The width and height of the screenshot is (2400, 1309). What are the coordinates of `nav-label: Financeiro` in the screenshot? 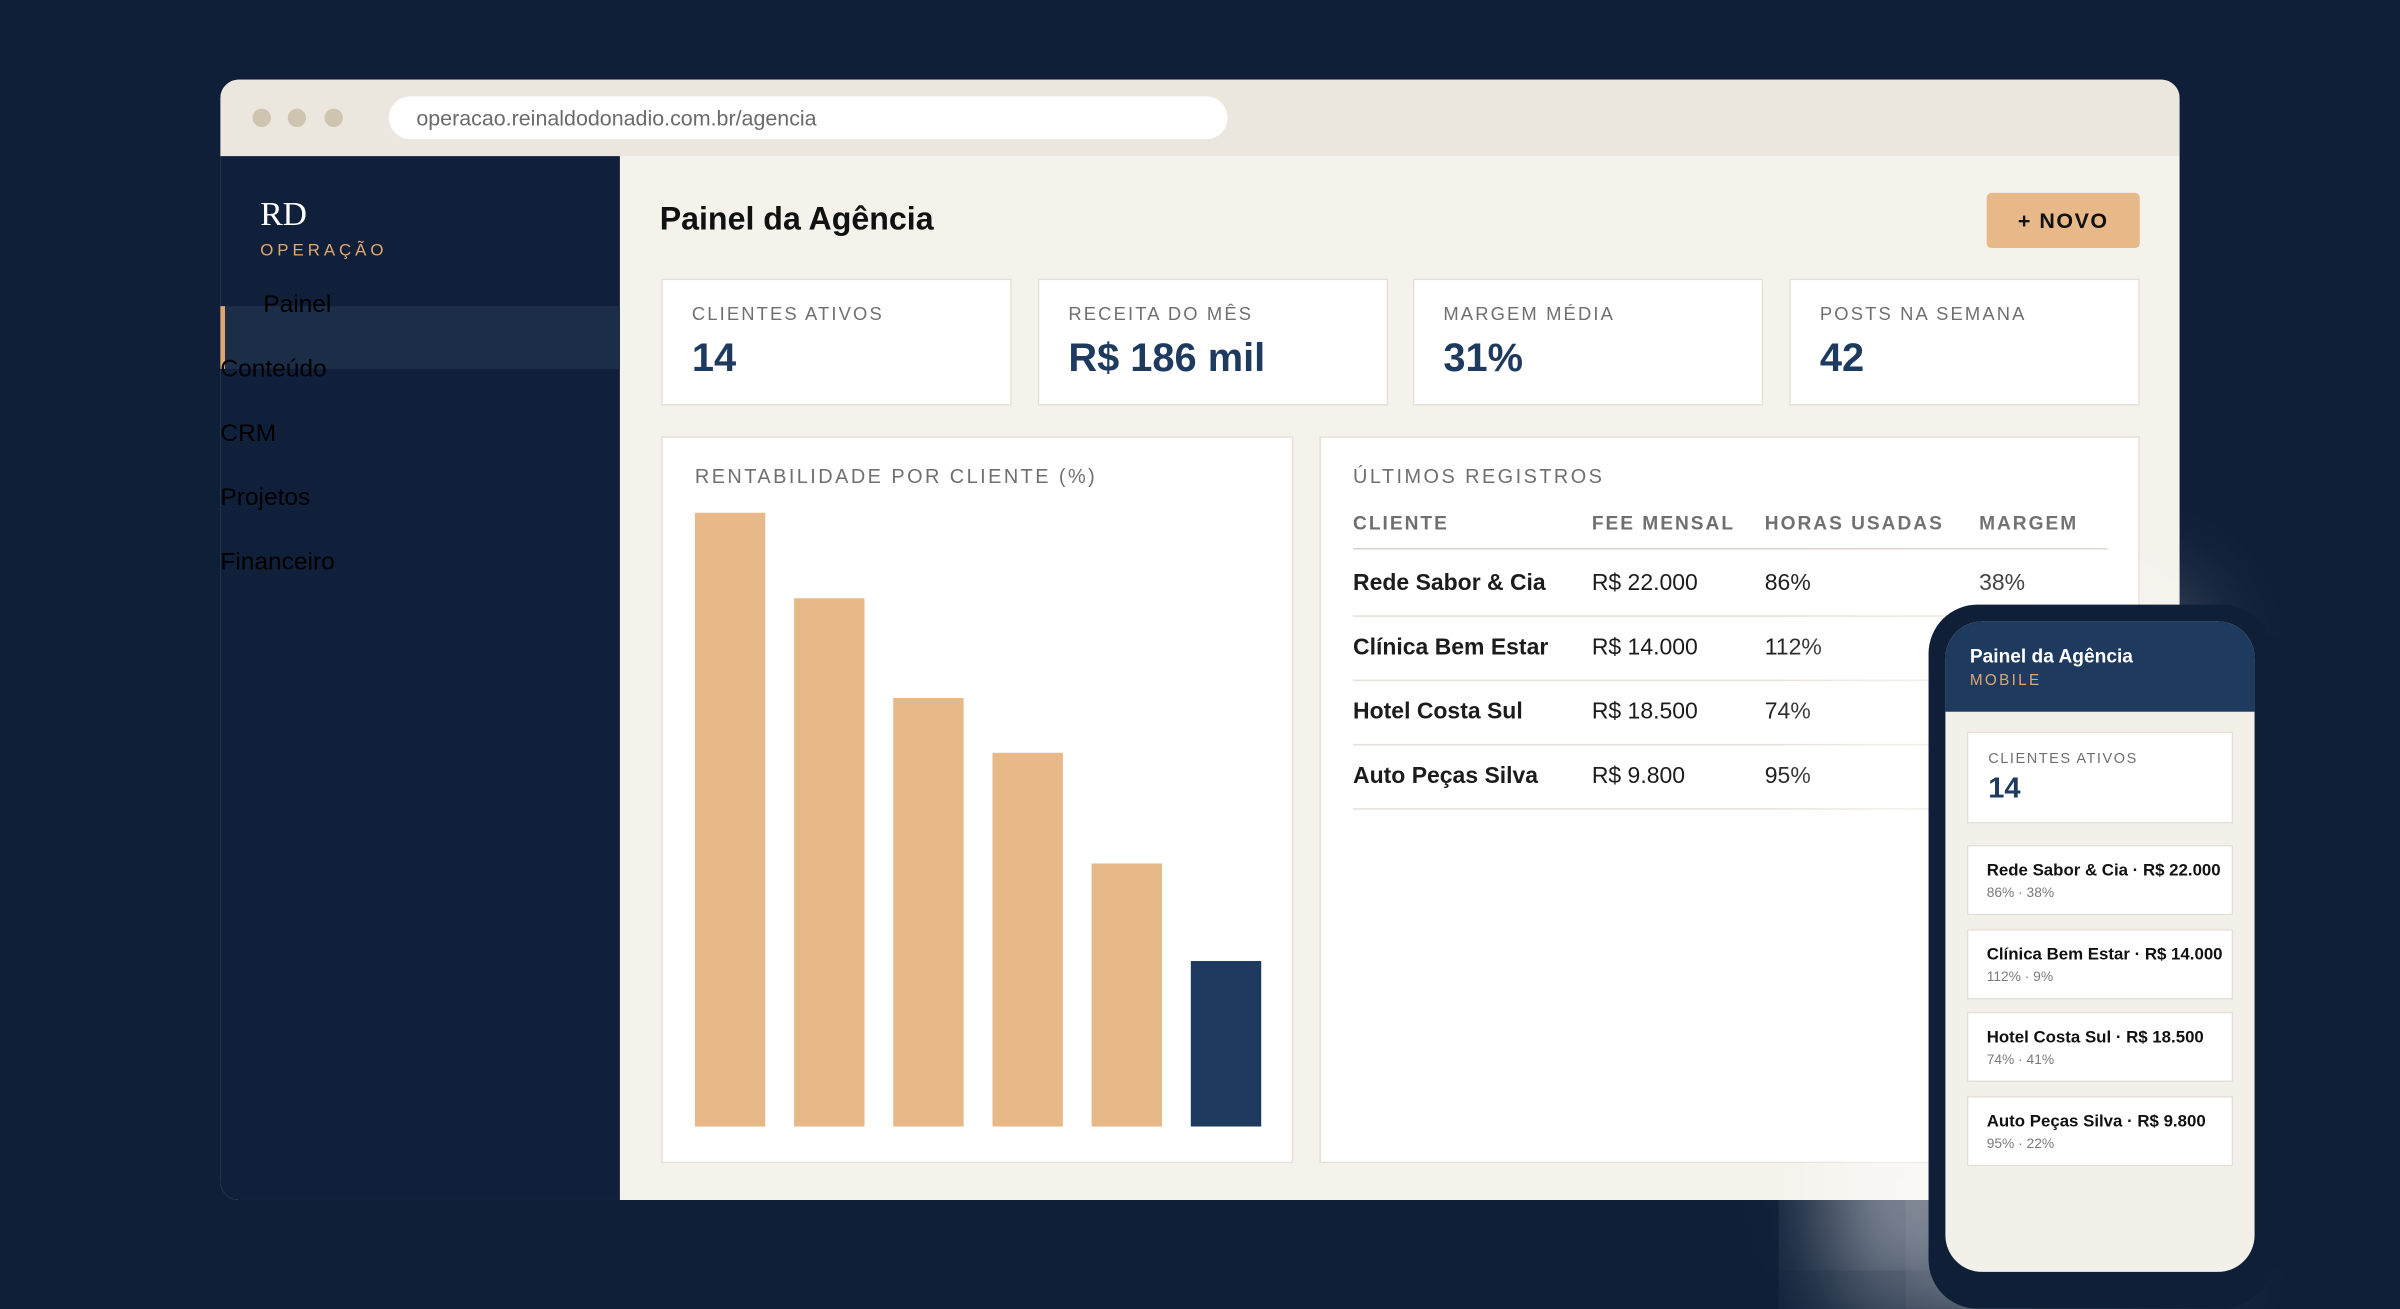 It's located at (277, 562).